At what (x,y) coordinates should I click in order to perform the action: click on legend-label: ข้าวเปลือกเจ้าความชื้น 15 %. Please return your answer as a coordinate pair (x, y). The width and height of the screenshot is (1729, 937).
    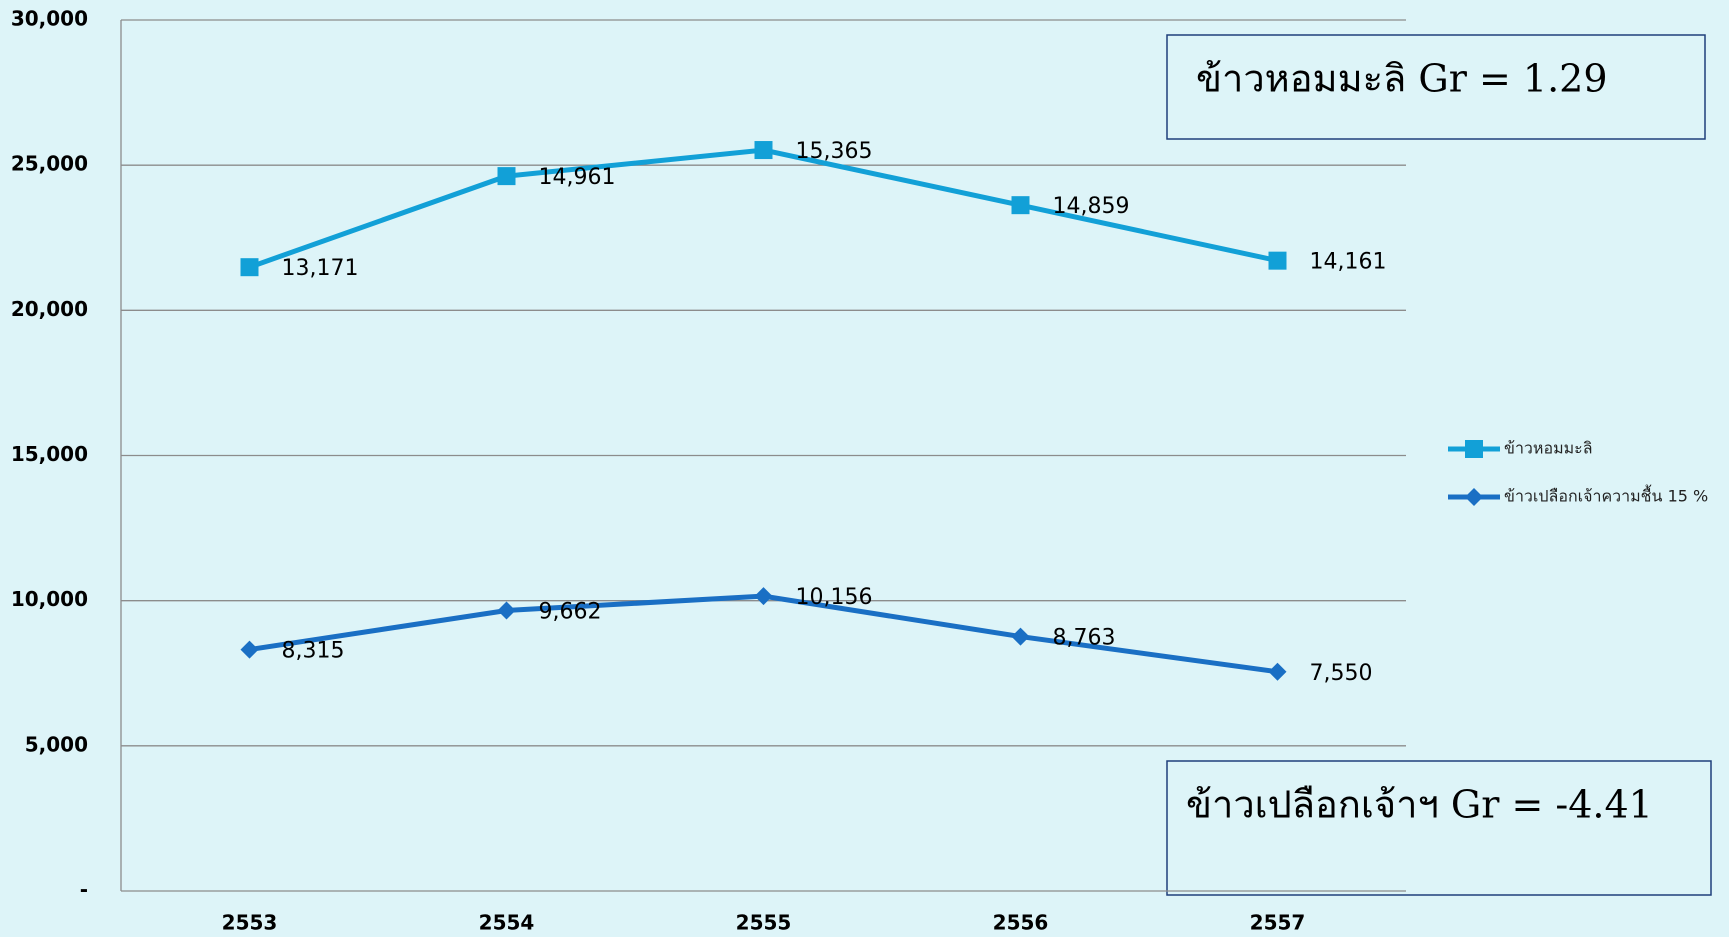
    Looking at the image, I should click on (1606, 495).